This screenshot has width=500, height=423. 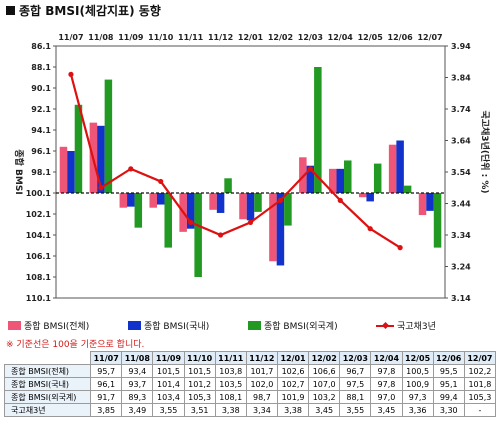 What do you see at coordinates (230, 384) in the screenshot?
I see `table-cell: 103,5` at bounding box center [230, 384].